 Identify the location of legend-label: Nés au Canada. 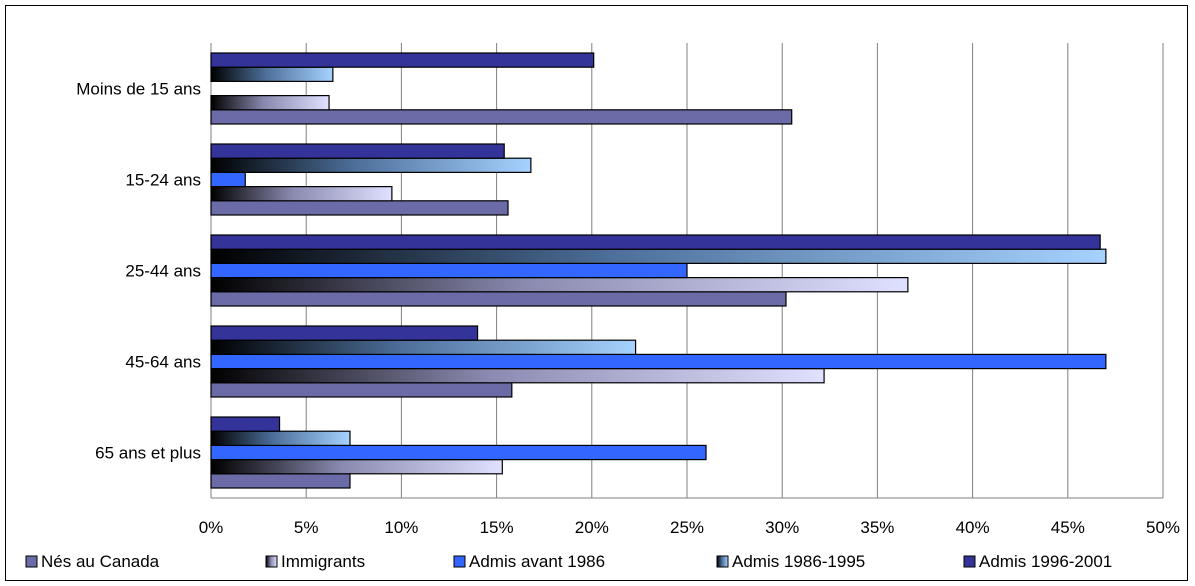
(100, 561).